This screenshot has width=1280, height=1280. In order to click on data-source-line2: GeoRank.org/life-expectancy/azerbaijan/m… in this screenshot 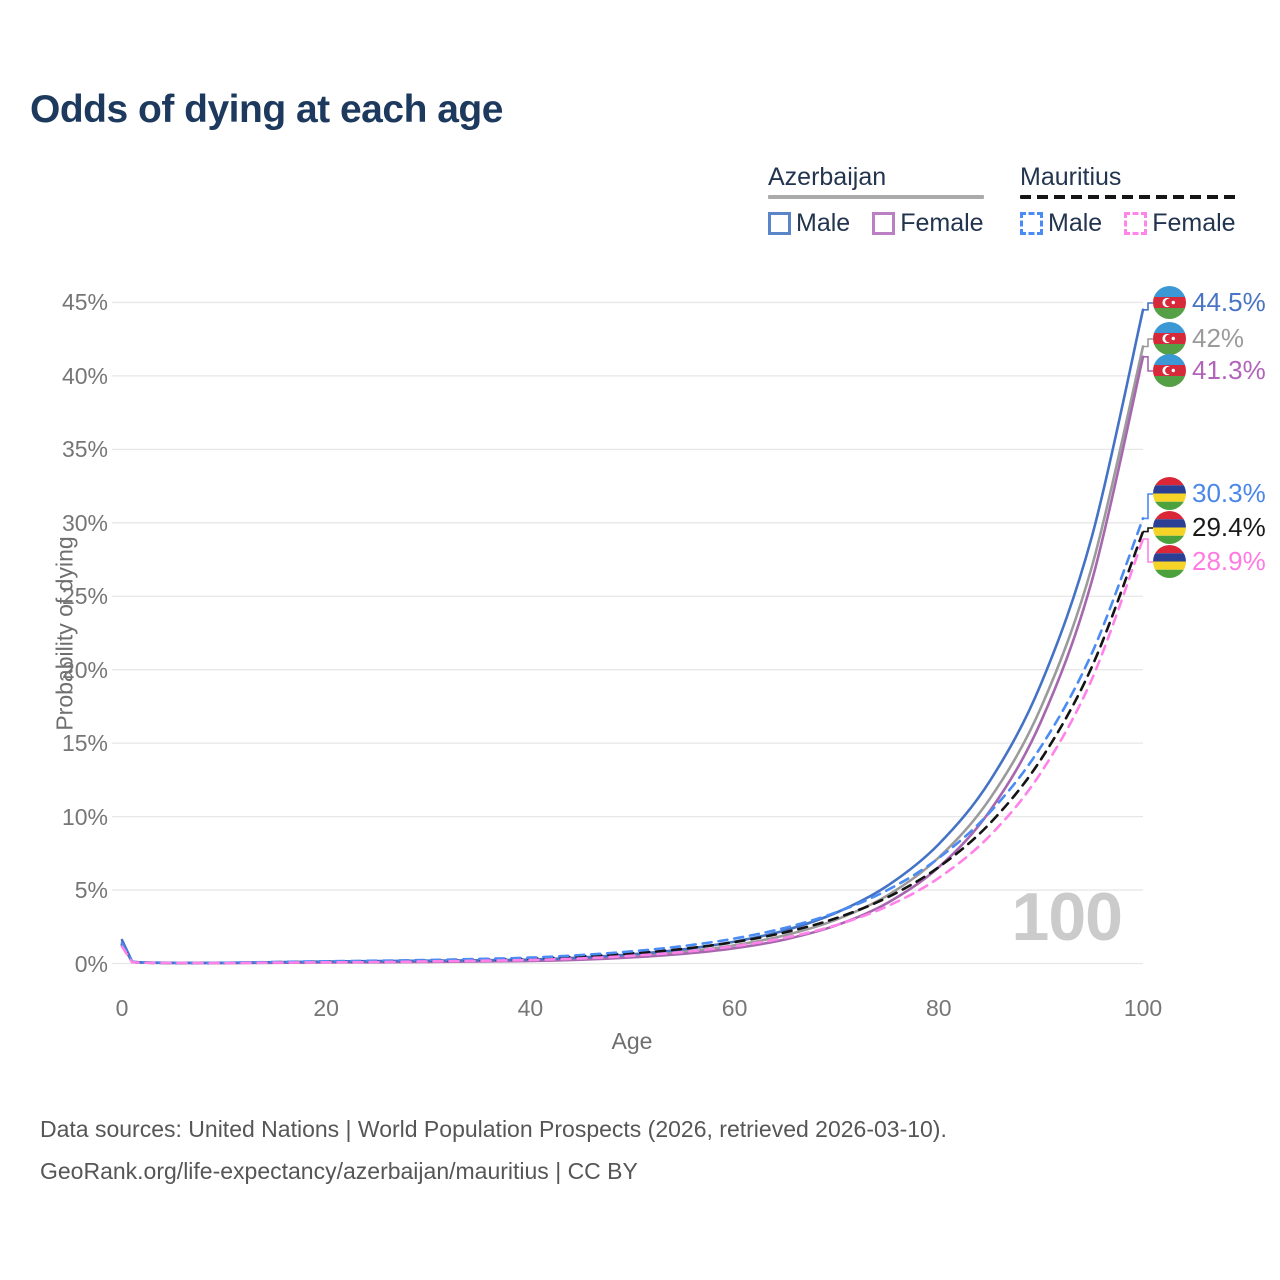, I will do `click(339, 1171)`.